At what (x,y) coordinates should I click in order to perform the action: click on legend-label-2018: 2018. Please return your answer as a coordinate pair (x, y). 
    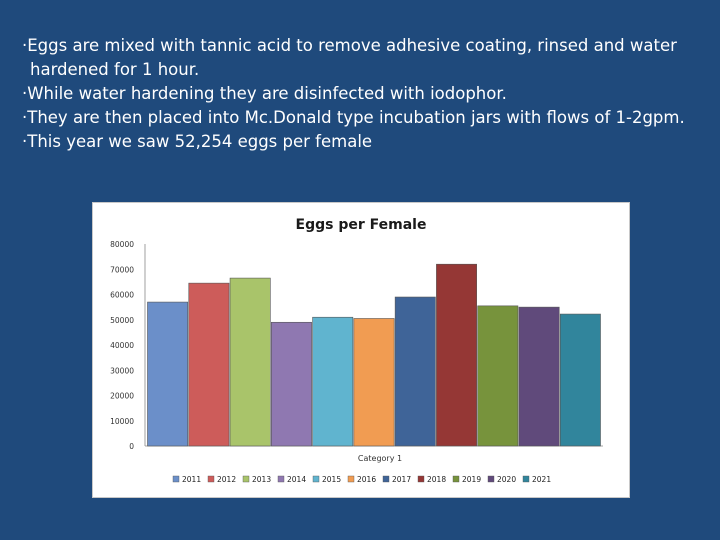
    Looking at the image, I should click on (436, 479).